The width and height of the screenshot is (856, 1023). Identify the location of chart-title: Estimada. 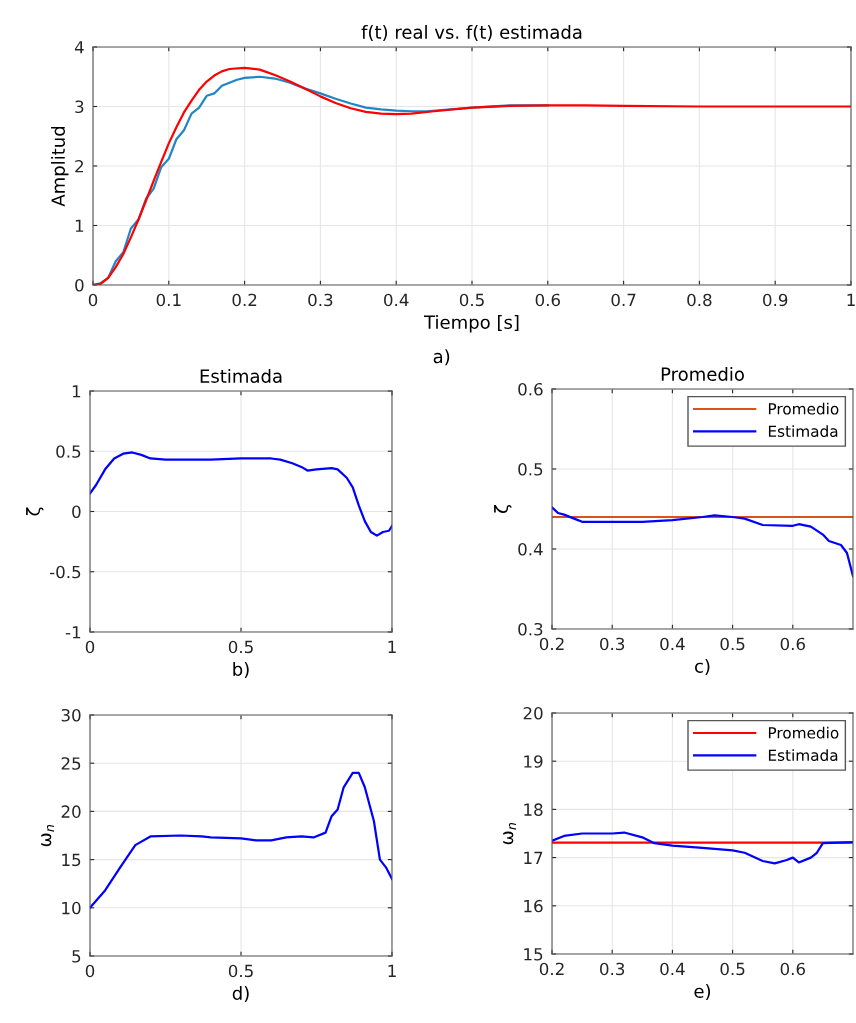
(241, 375).